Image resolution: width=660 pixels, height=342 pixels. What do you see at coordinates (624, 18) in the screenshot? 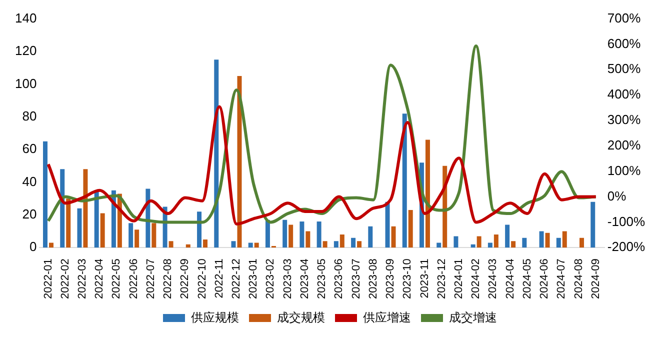
I see `y2-tick-label: 700%` at bounding box center [624, 18].